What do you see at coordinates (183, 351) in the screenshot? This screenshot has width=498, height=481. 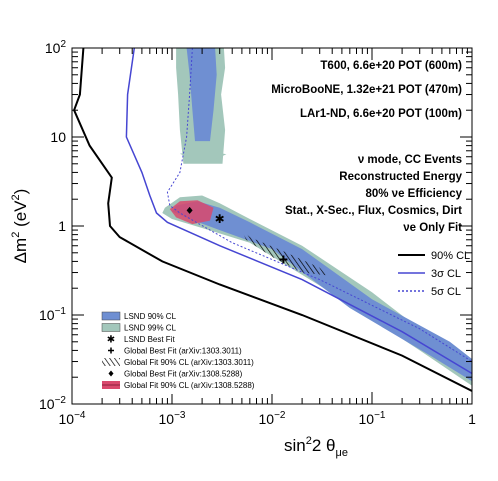 I see `legend-region-label-3: Global Best Fit (arXiv:1303.3011)` at bounding box center [183, 351].